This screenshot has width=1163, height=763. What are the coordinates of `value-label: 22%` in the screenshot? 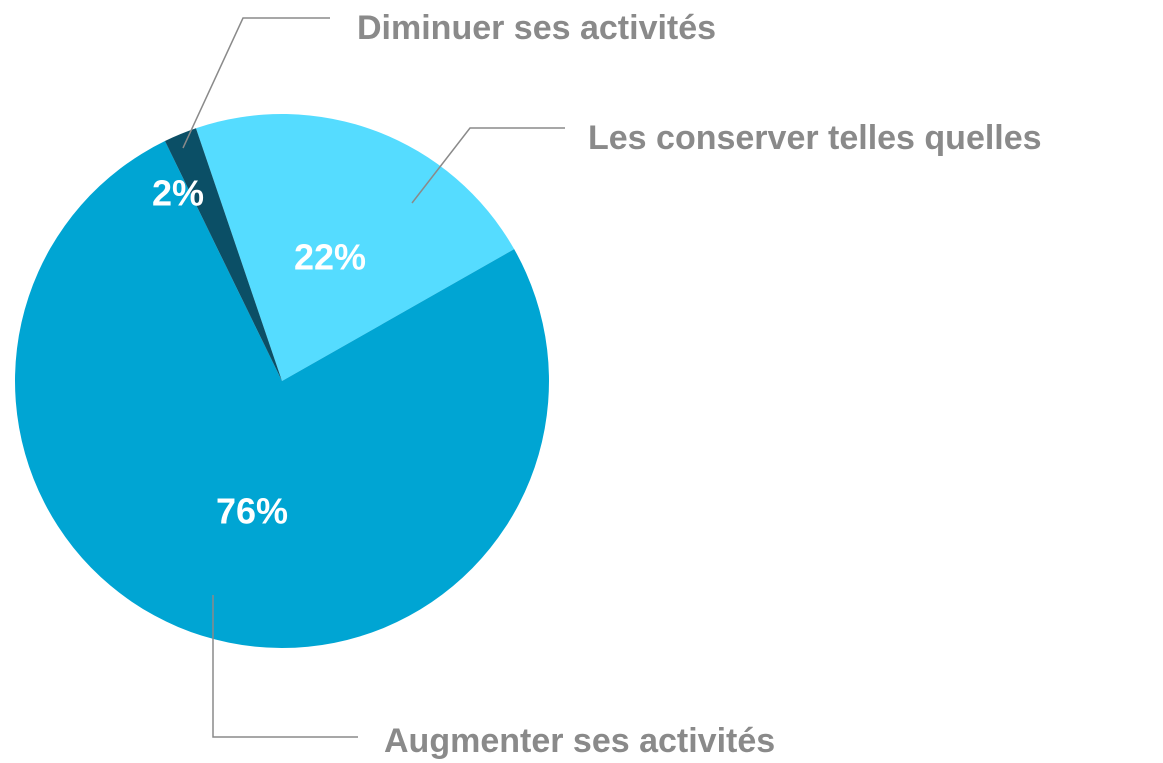 It's located at (330, 257).